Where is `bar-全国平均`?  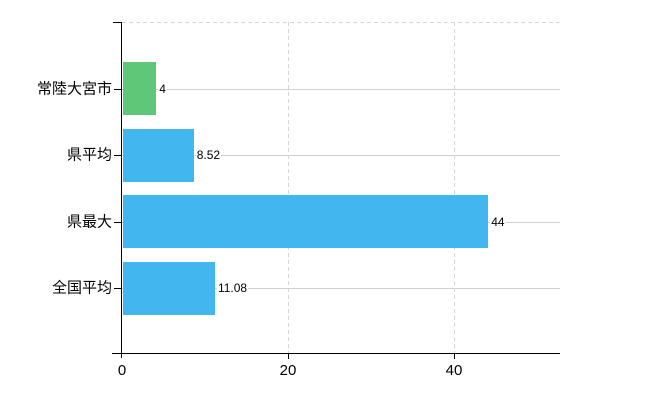
bar-全国平均 is located at coordinates (169, 288).